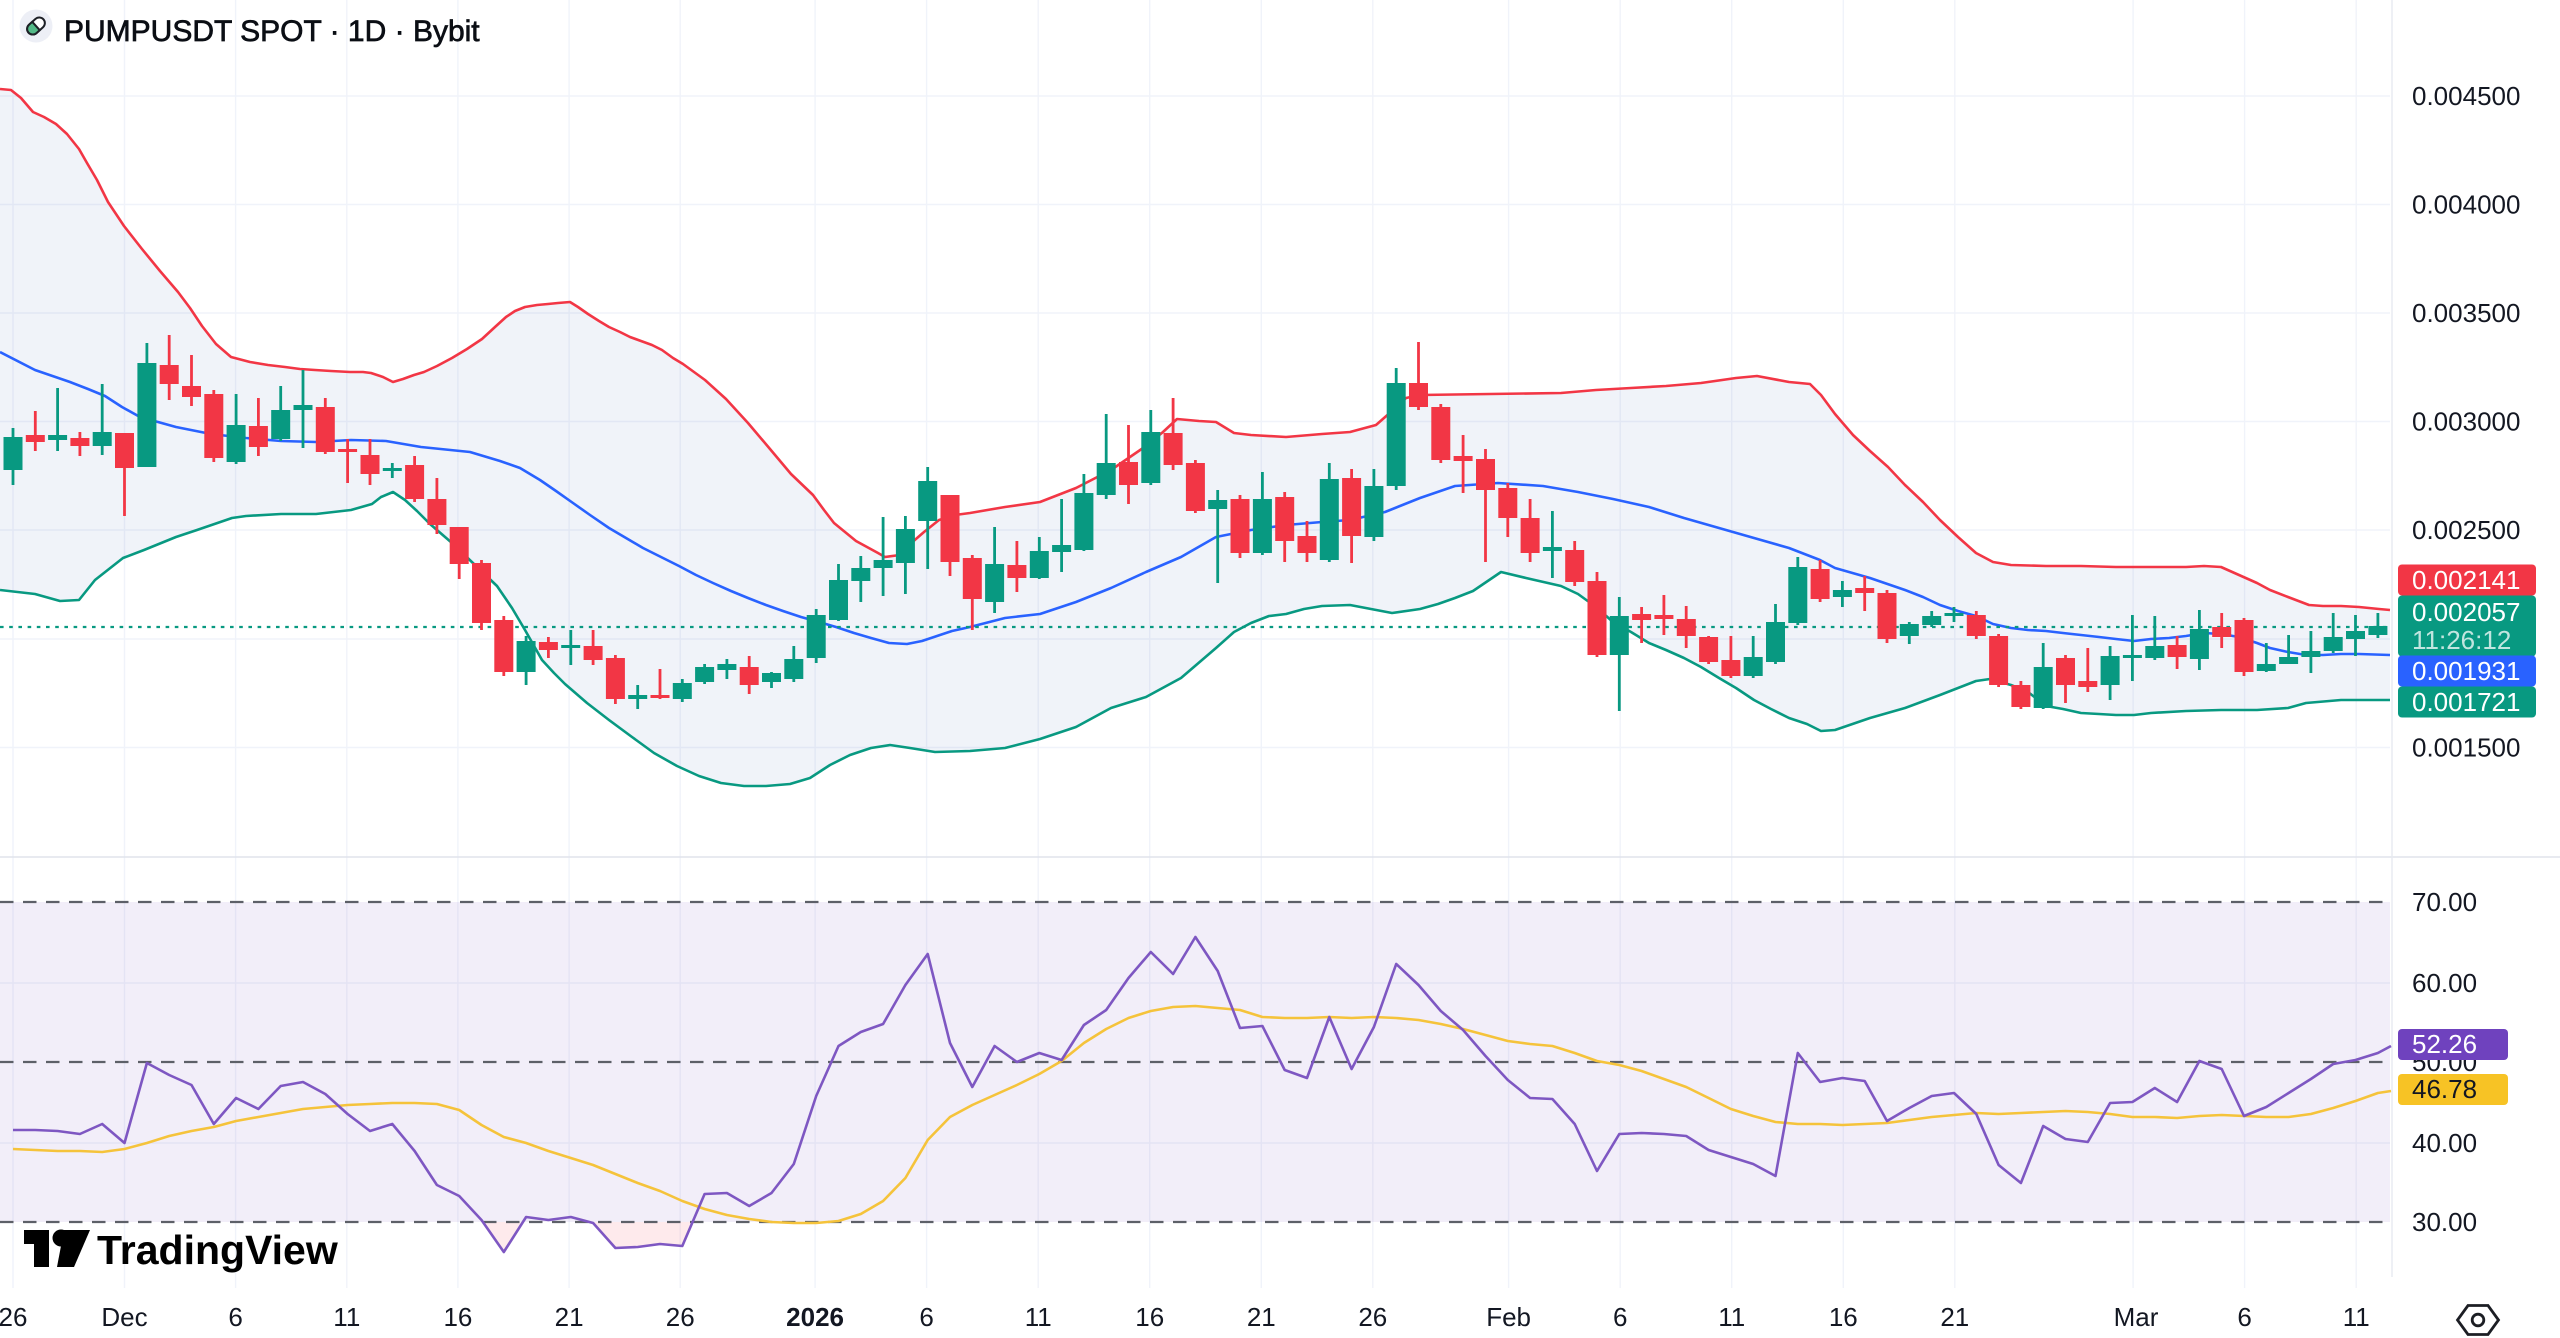  What do you see at coordinates (2444, 983) in the screenshot?
I see `svg-text: 60.00` at bounding box center [2444, 983].